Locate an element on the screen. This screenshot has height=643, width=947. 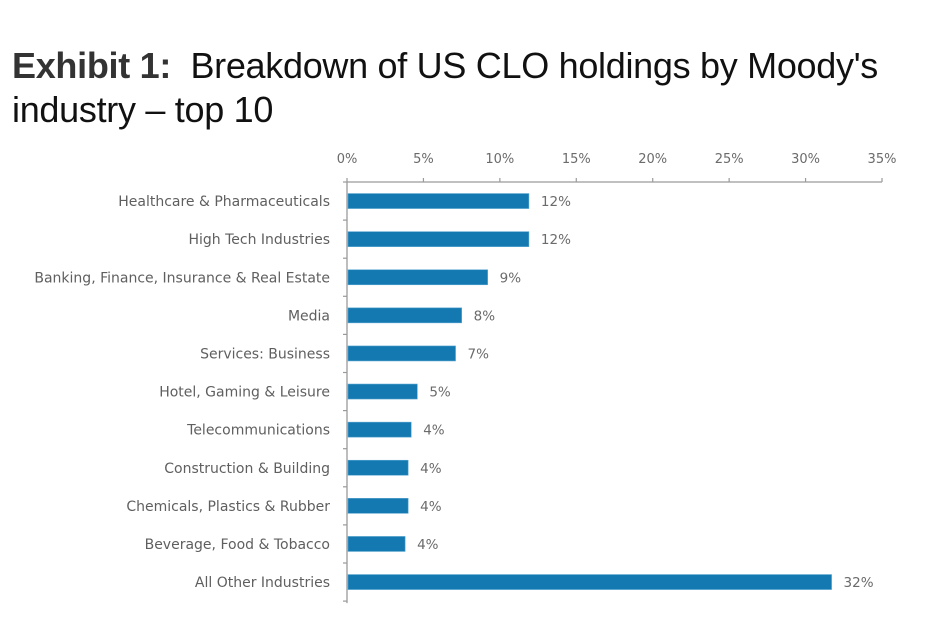
data-label: 9% is located at coordinates (511, 278).